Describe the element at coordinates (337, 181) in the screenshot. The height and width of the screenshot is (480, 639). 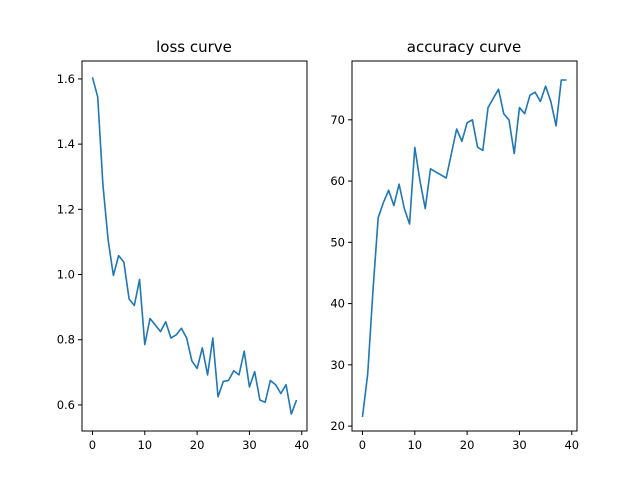
I see `y-tick-label: 60` at that location.